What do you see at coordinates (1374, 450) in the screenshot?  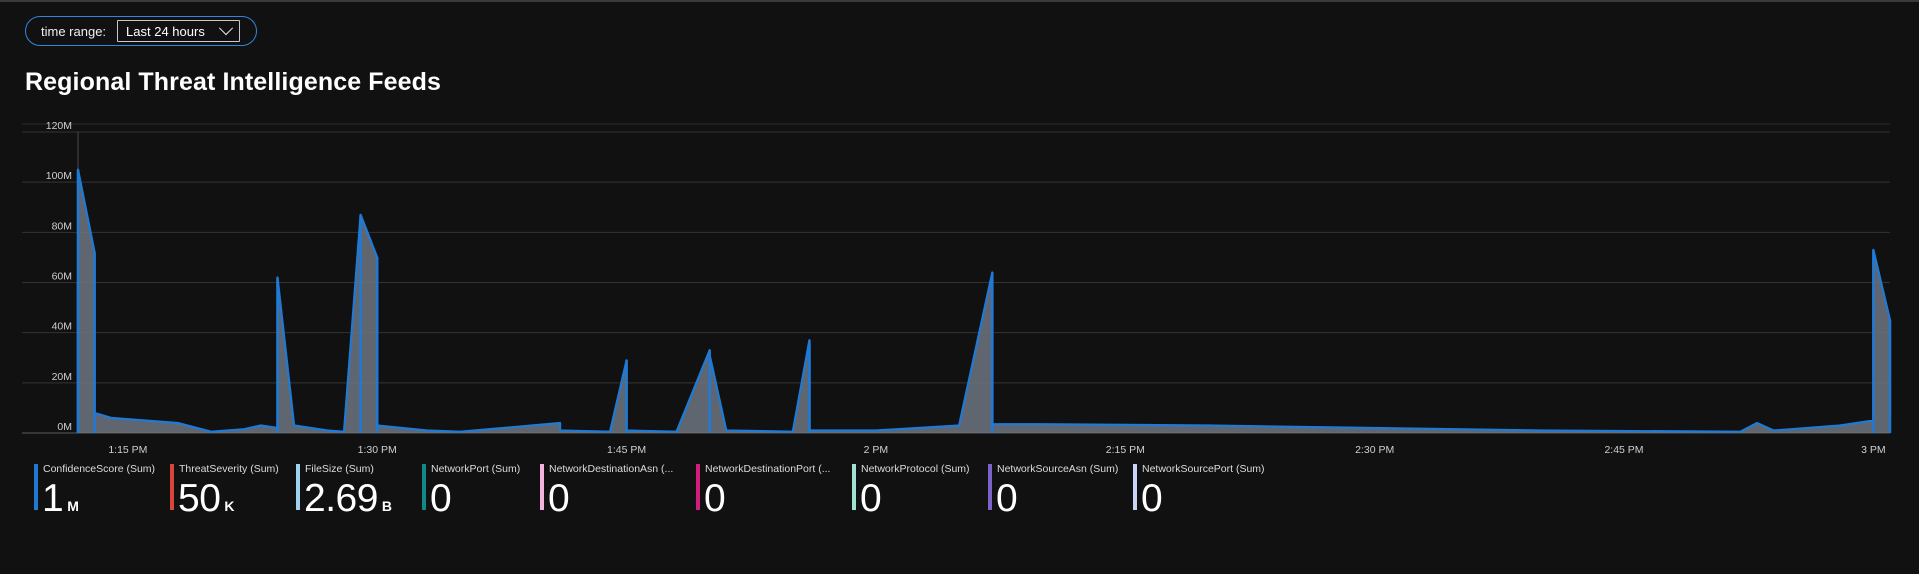 I see `x-tick-label: 2:30 PM` at bounding box center [1374, 450].